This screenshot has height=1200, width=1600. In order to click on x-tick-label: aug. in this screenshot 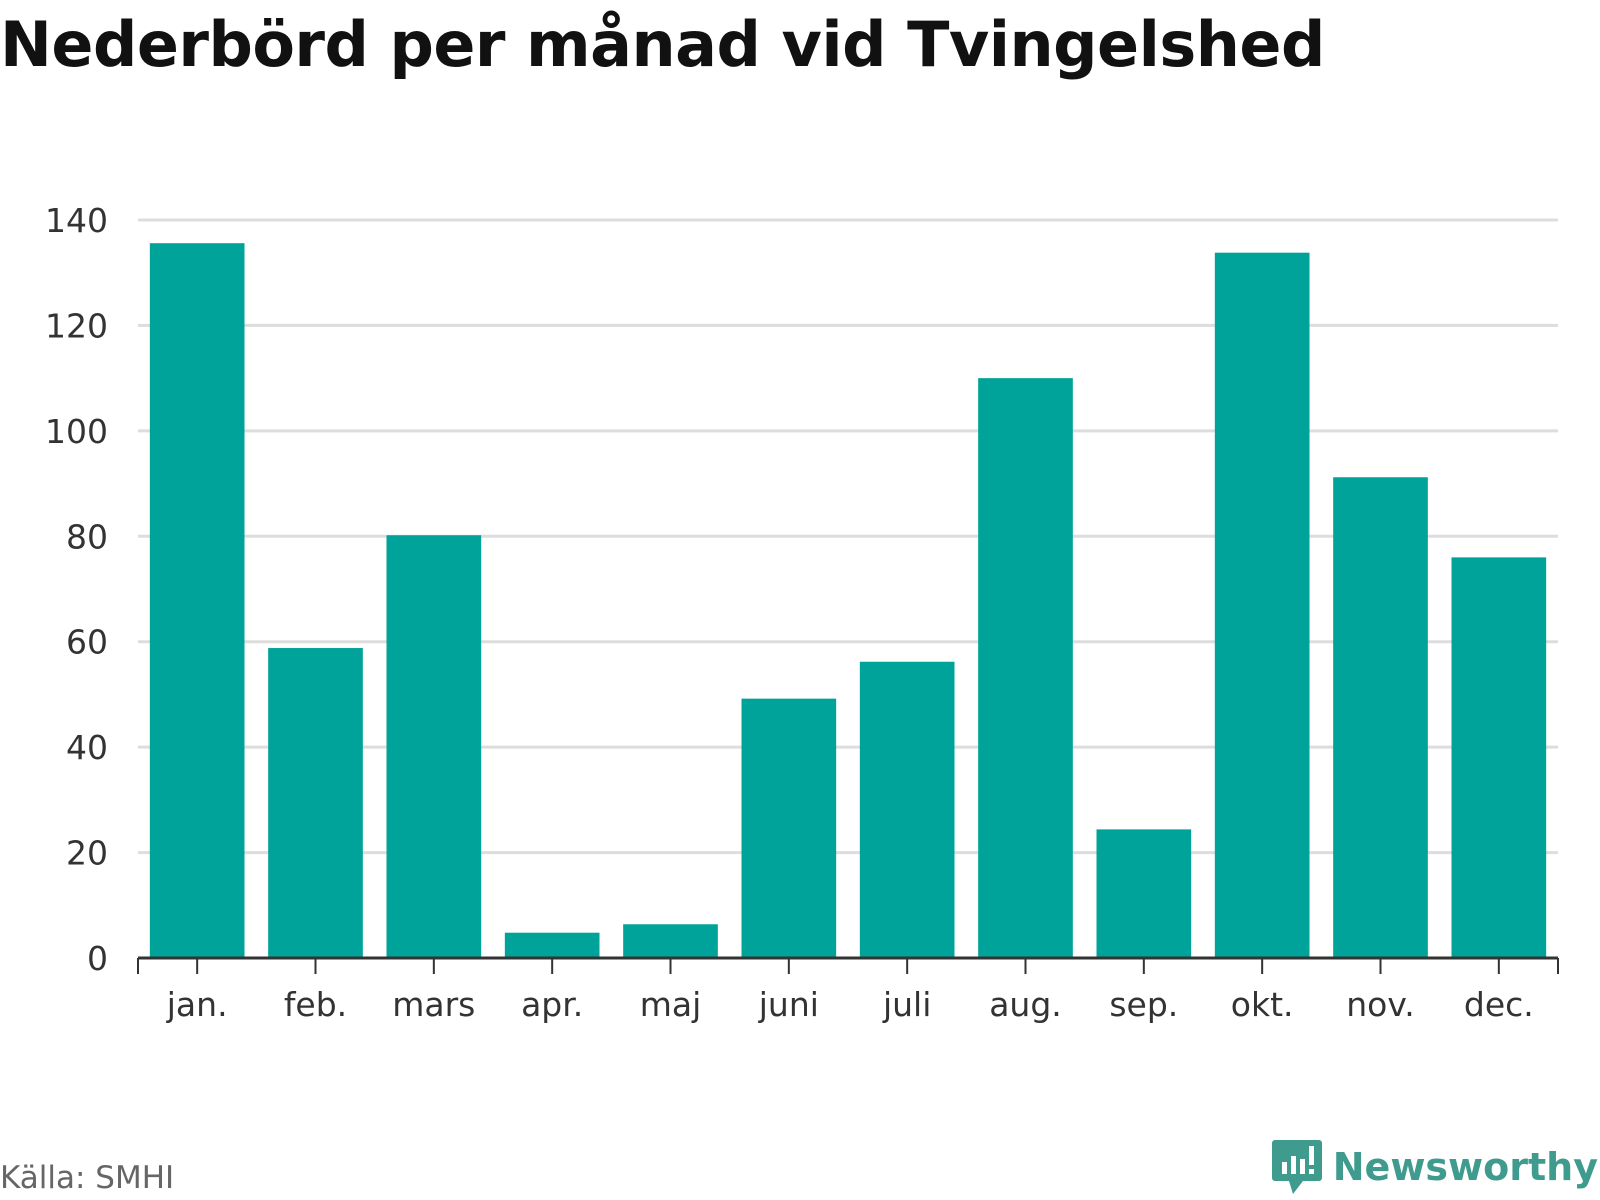, I will do `click(1025, 1004)`.